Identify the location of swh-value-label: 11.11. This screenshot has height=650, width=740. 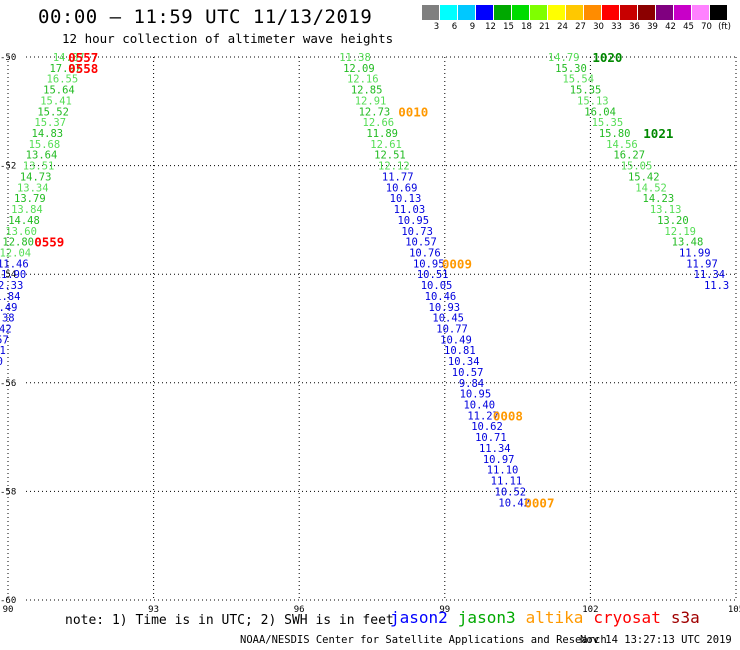
(507, 482).